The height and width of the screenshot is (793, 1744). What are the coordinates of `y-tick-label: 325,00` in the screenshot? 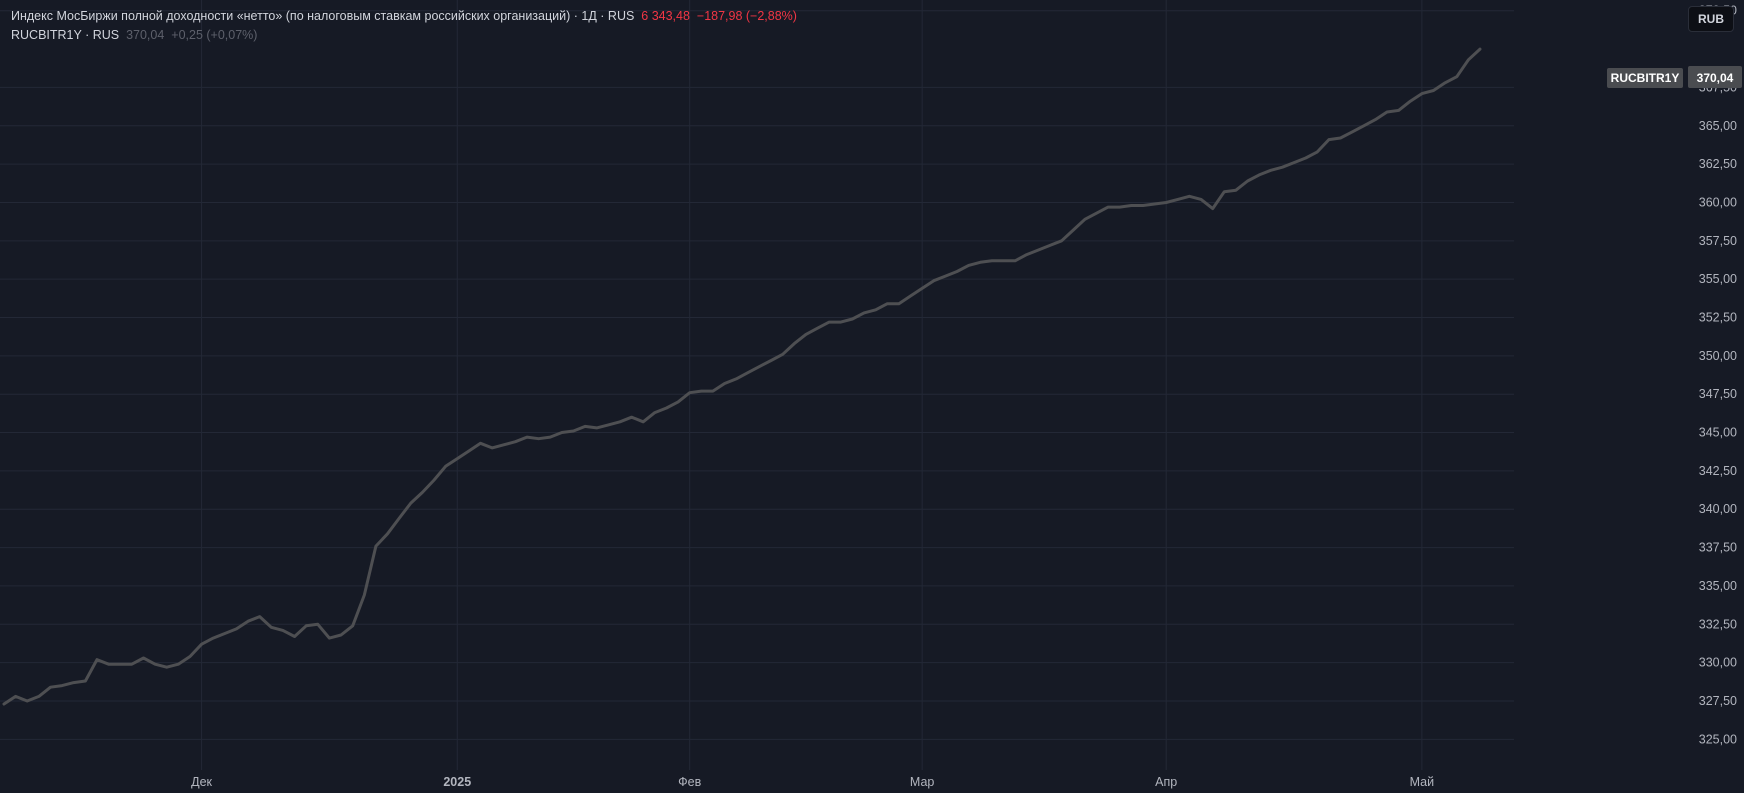 It's located at (1718, 739).